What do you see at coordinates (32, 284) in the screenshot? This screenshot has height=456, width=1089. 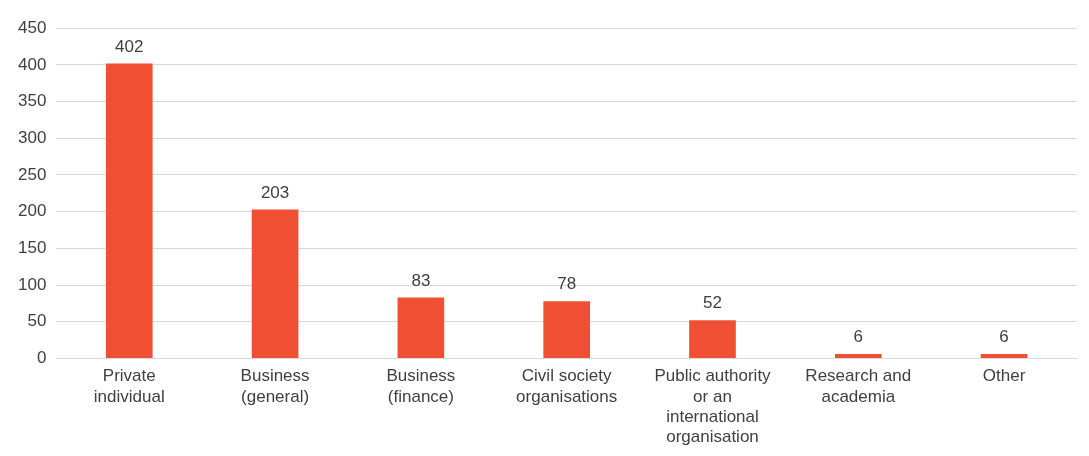 I see `y-tick-label: 100` at bounding box center [32, 284].